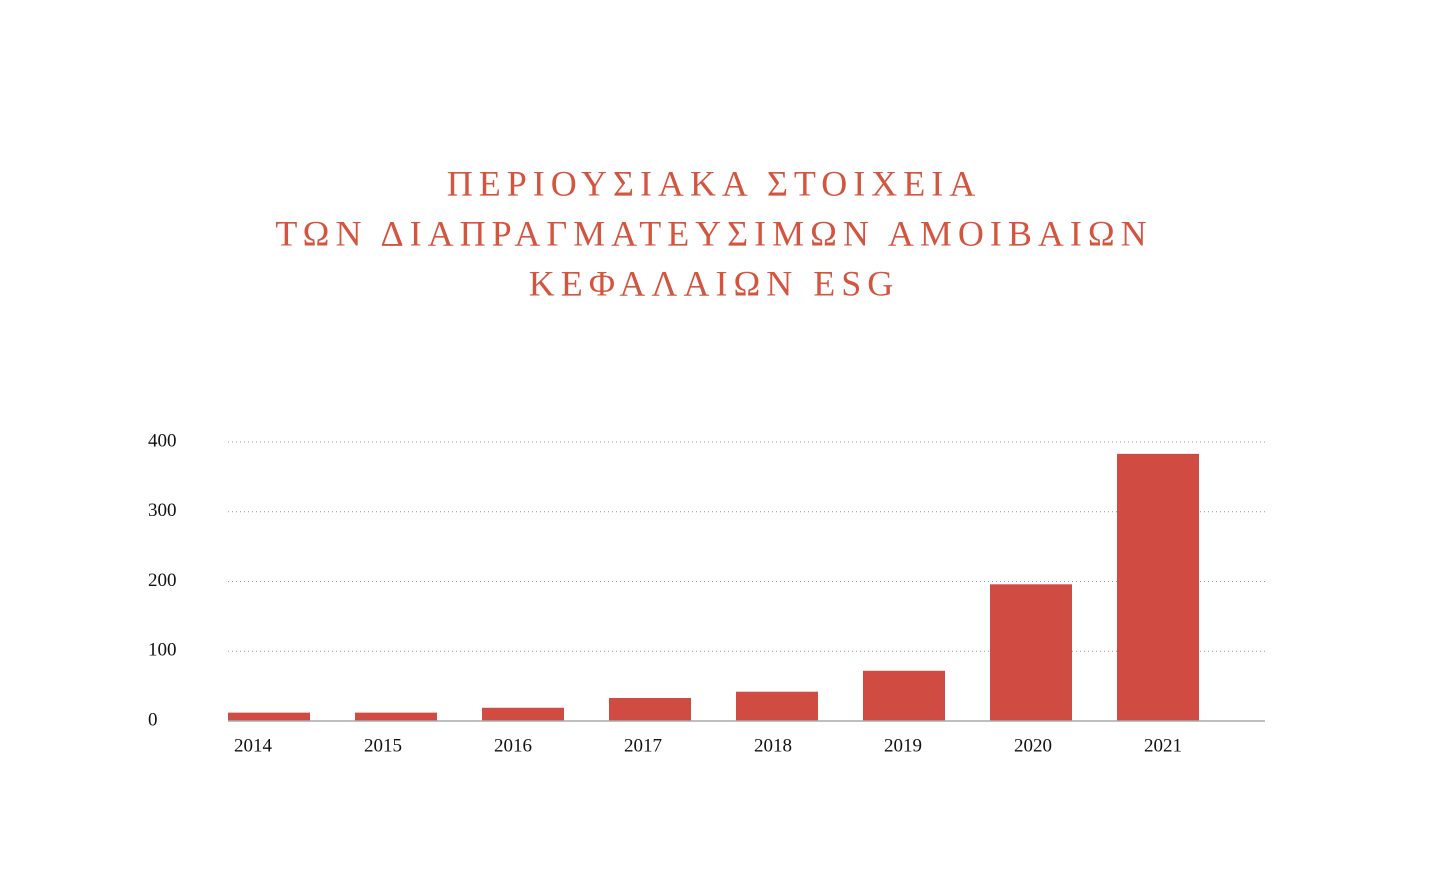  What do you see at coordinates (153, 719) in the screenshot?
I see `y-tick-label: 0` at bounding box center [153, 719].